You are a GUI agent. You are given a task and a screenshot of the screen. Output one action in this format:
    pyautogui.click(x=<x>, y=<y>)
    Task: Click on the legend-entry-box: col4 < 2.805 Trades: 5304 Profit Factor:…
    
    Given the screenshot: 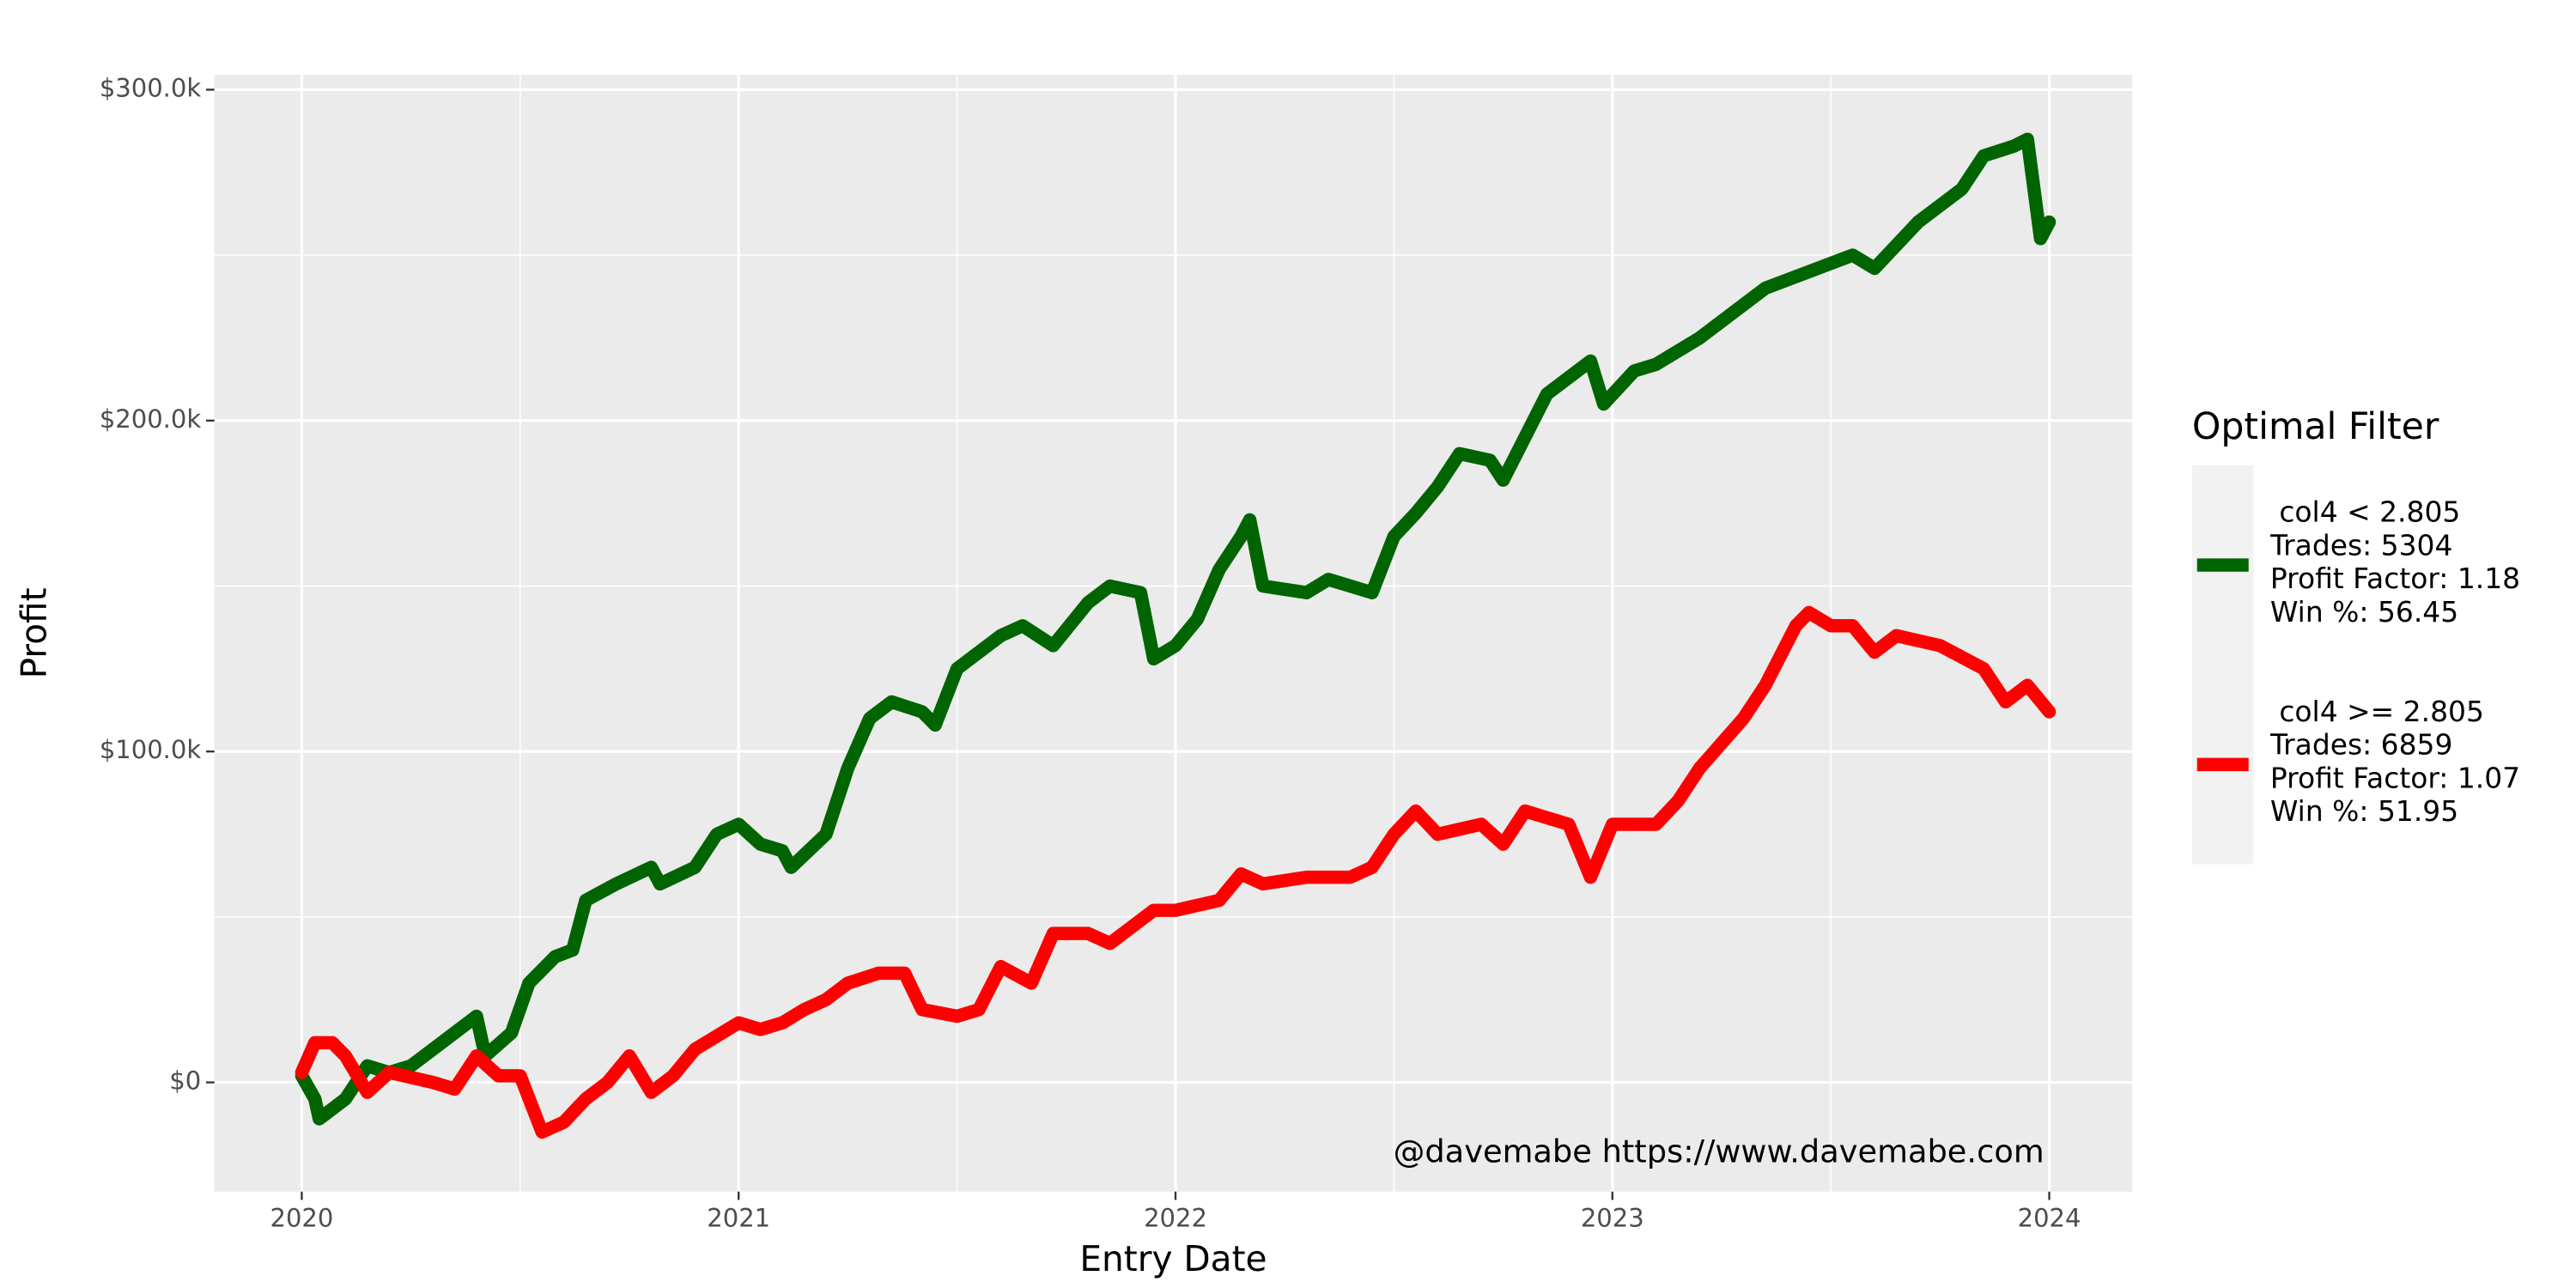 What is the action you would take?
    pyautogui.click(x=2395, y=563)
    